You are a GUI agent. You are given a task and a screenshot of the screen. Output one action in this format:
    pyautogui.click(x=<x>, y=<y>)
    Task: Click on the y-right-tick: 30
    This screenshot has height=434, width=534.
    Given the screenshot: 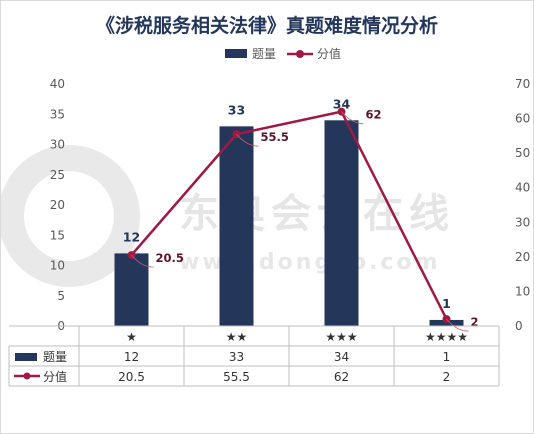 What is the action you would take?
    pyautogui.click(x=522, y=222)
    